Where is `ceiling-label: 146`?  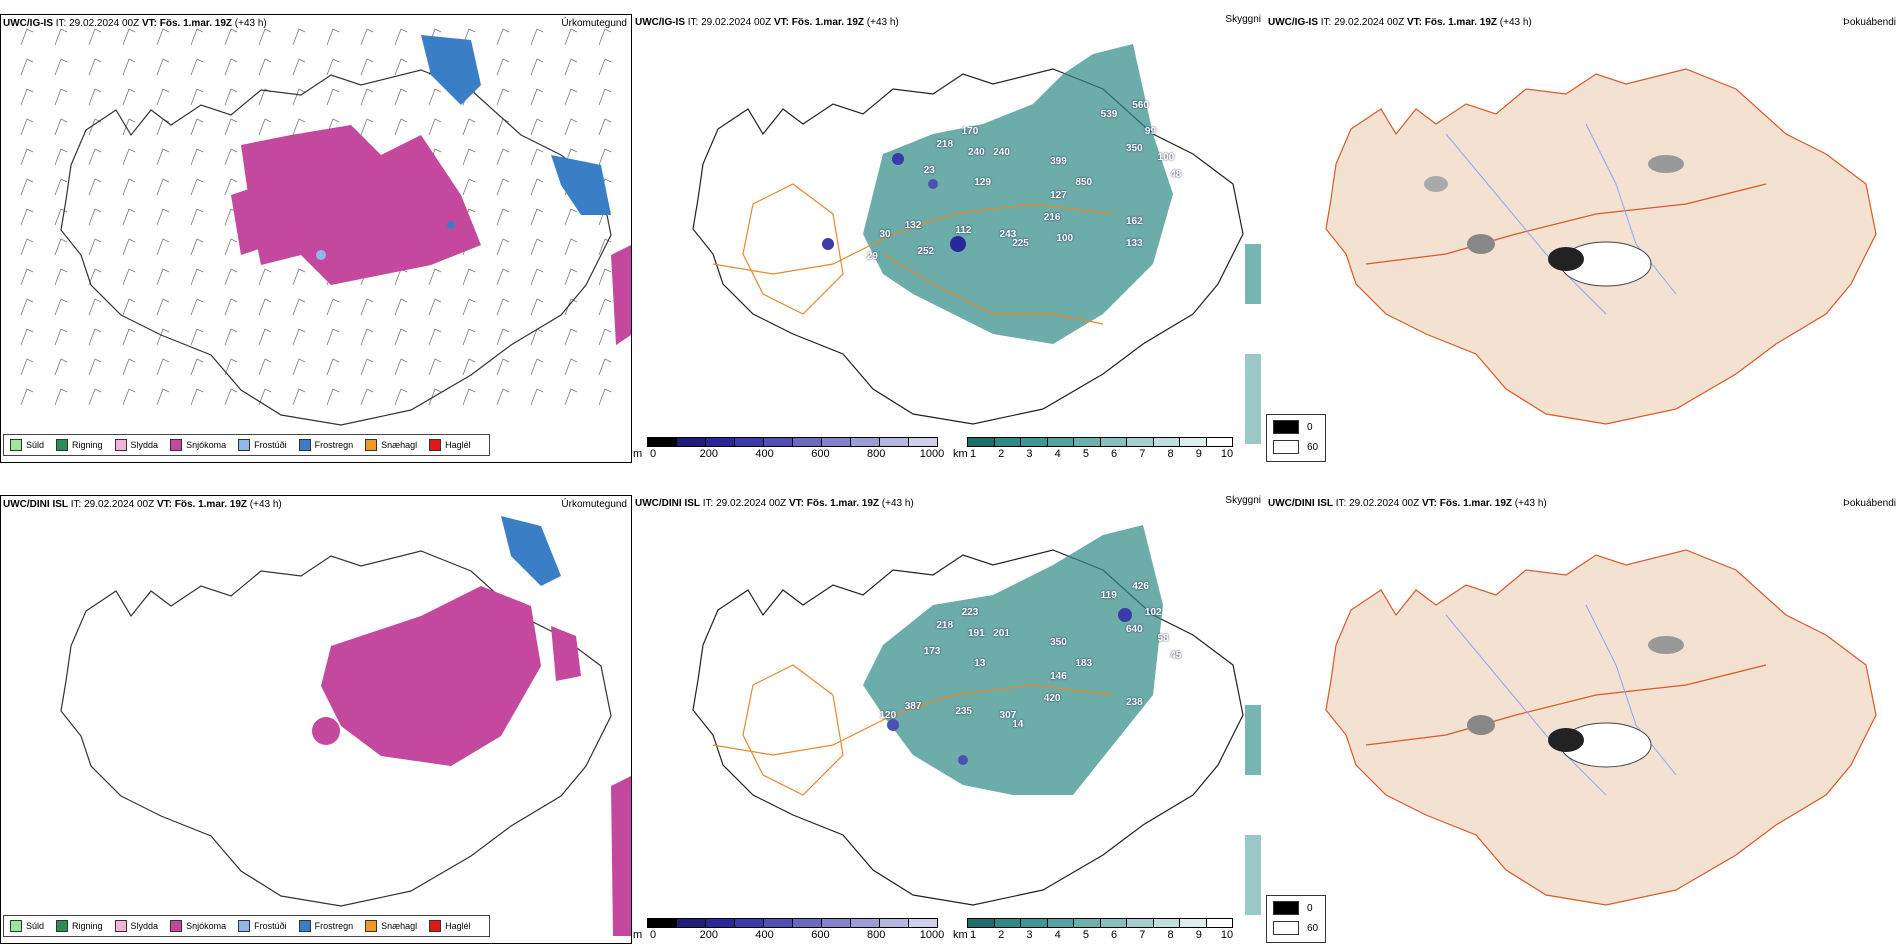
ceiling-label: 146 is located at coordinates (1058, 677).